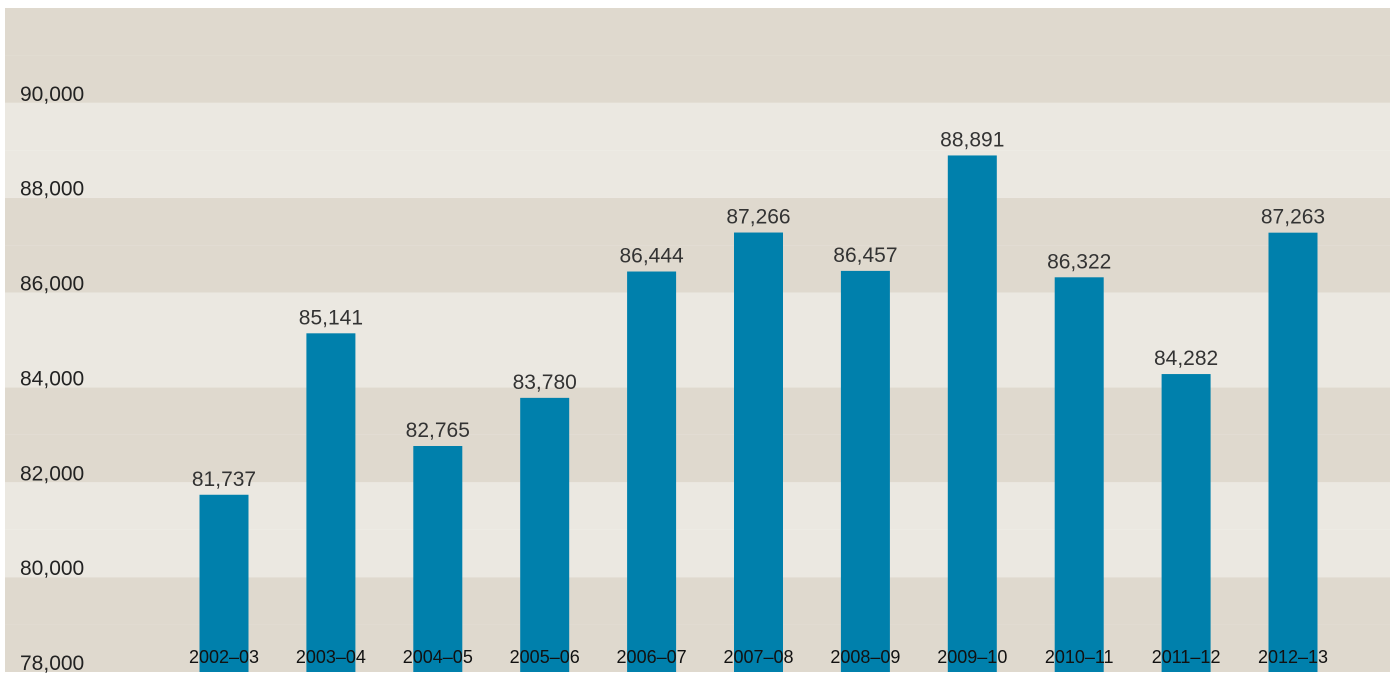 The image size is (1400, 685). Describe the element at coordinates (1293, 657) in the screenshot. I see `x-tick-label: 2012–13` at that location.